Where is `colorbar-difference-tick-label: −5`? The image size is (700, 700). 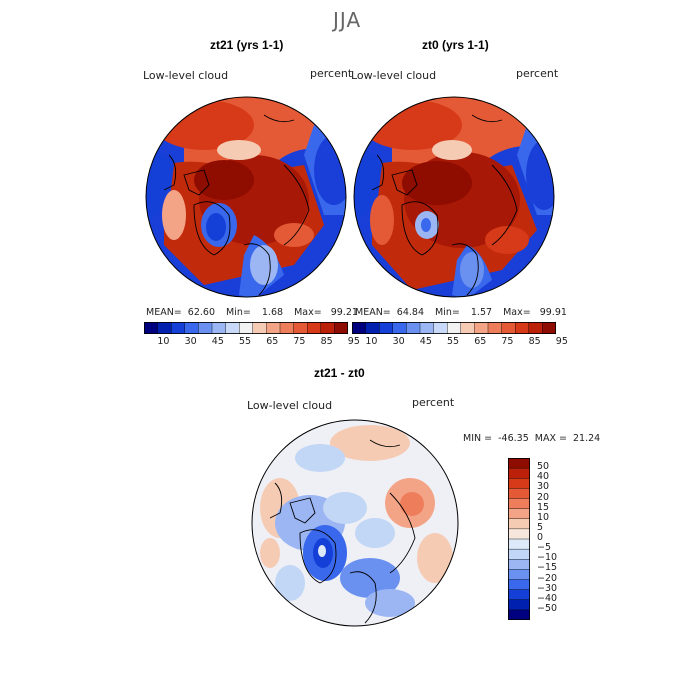
colorbar-difference-tick-label: −5 is located at coordinates (544, 548).